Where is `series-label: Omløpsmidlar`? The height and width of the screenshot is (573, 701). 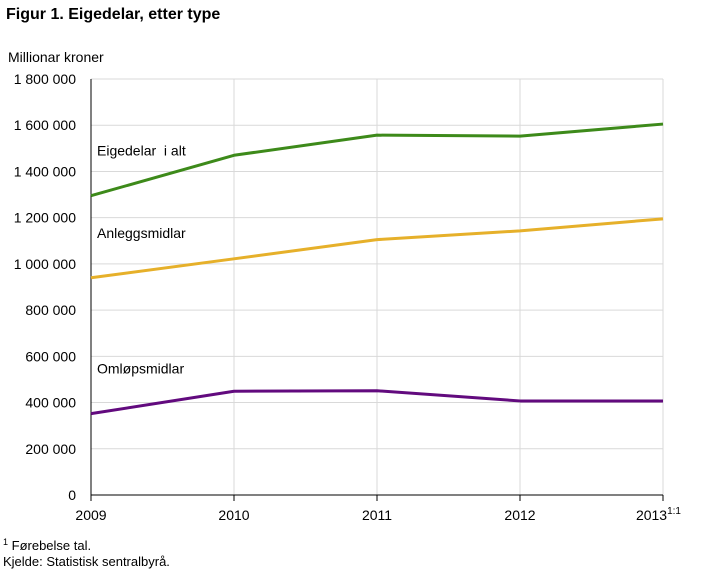 series-label: Omløpsmidlar is located at coordinates (140, 369).